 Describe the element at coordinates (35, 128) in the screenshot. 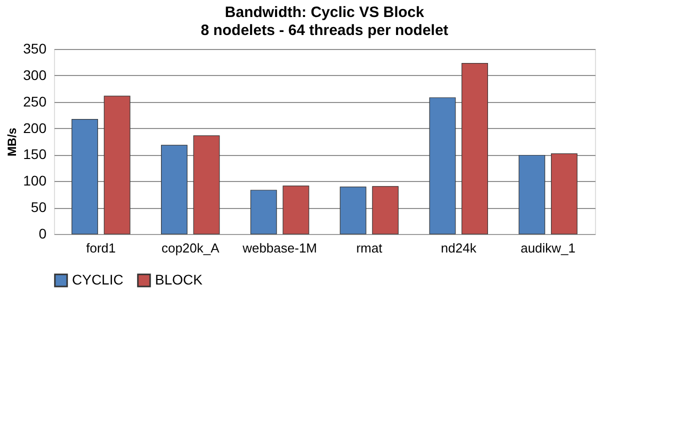

I see `y-tick-label: 200` at that location.